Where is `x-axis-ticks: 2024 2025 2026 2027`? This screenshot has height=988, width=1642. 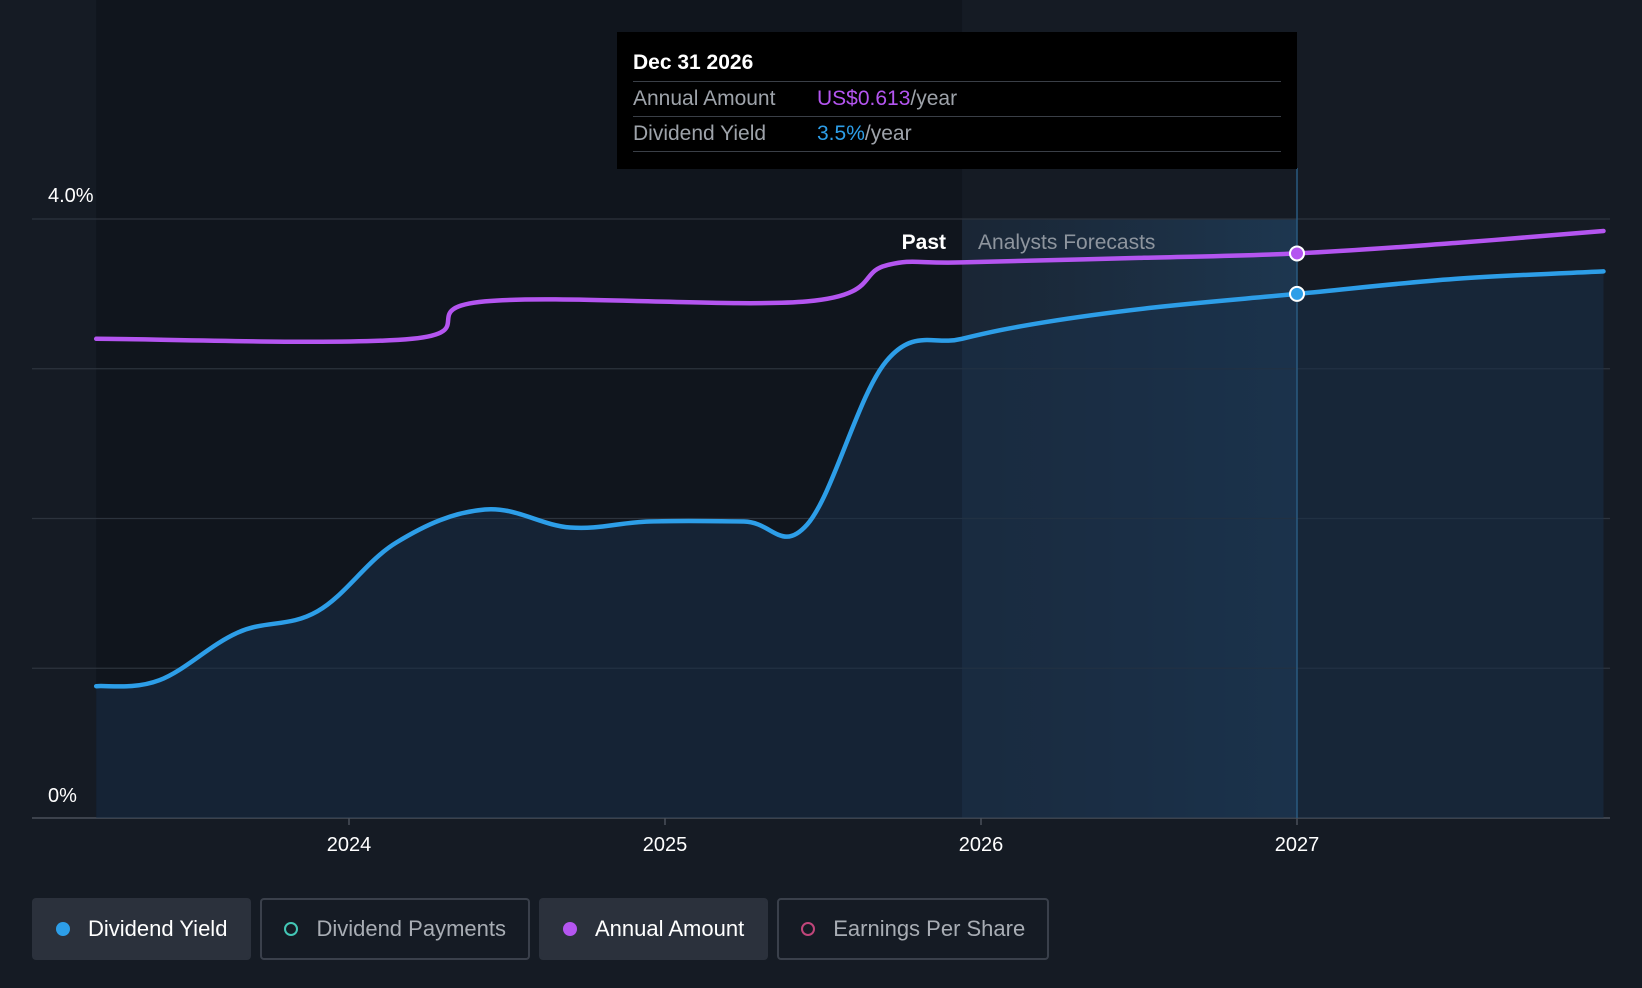
x-axis-ticks: 2024 2025 2026 2027 is located at coordinates (823, 837).